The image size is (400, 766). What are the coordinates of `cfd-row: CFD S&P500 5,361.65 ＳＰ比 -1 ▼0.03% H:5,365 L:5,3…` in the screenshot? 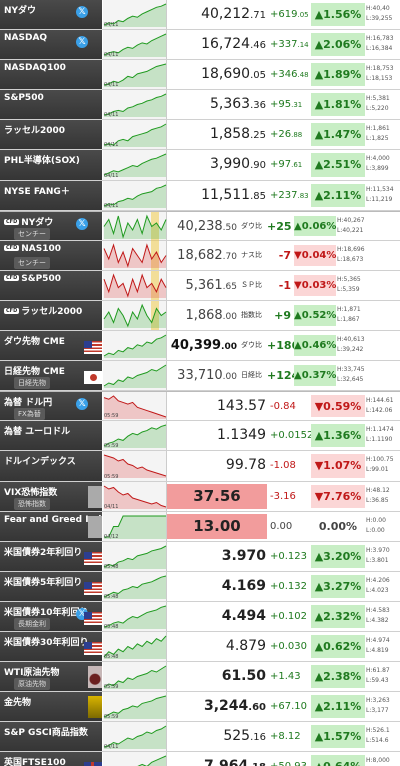 It's located at (200, 285).